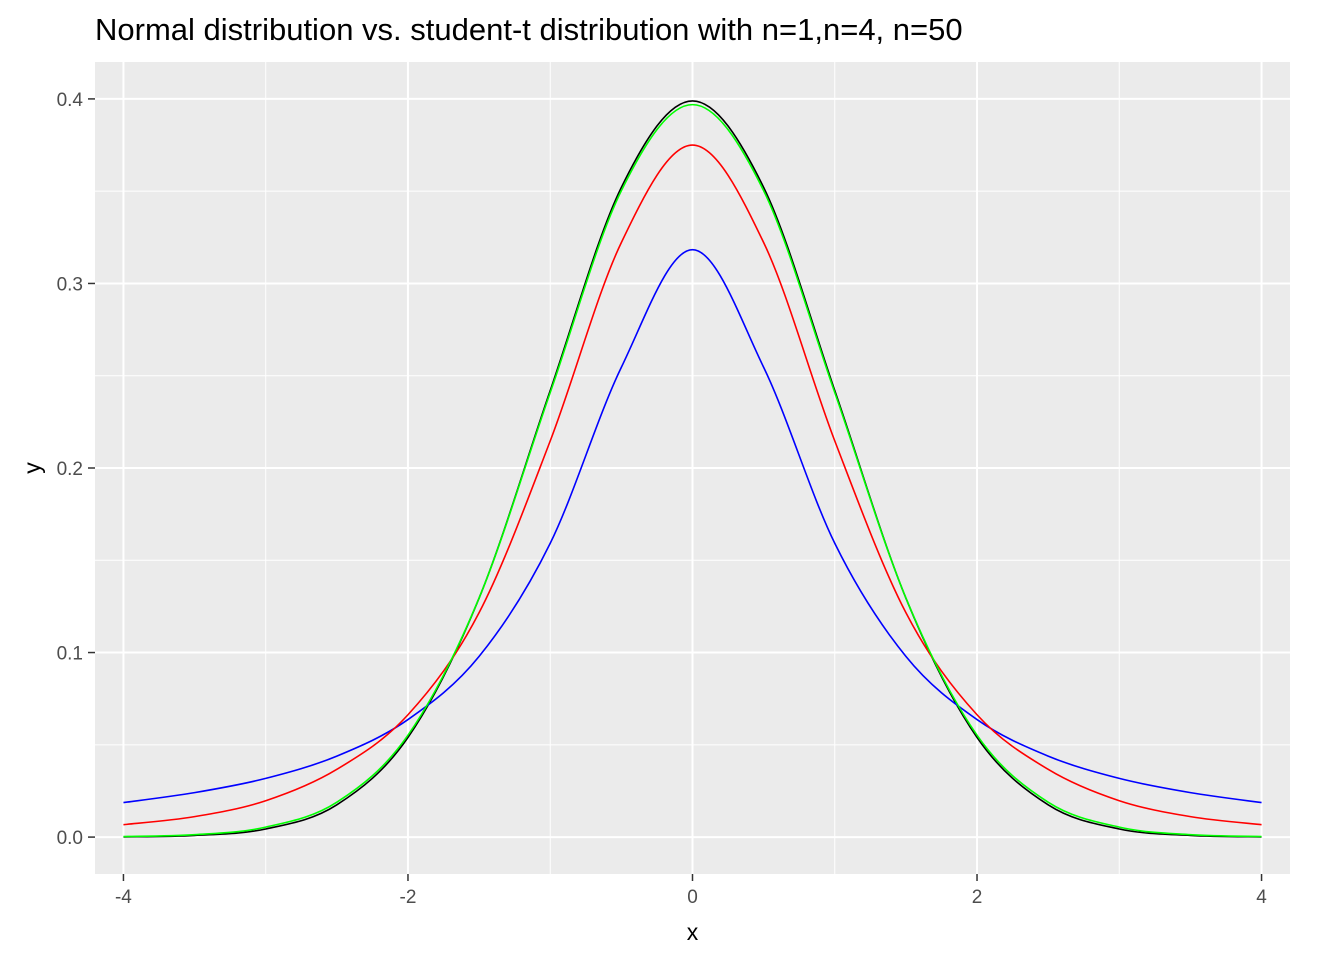  What do you see at coordinates (408, 897) in the screenshot?
I see `x-tick-label: -2` at bounding box center [408, 897].